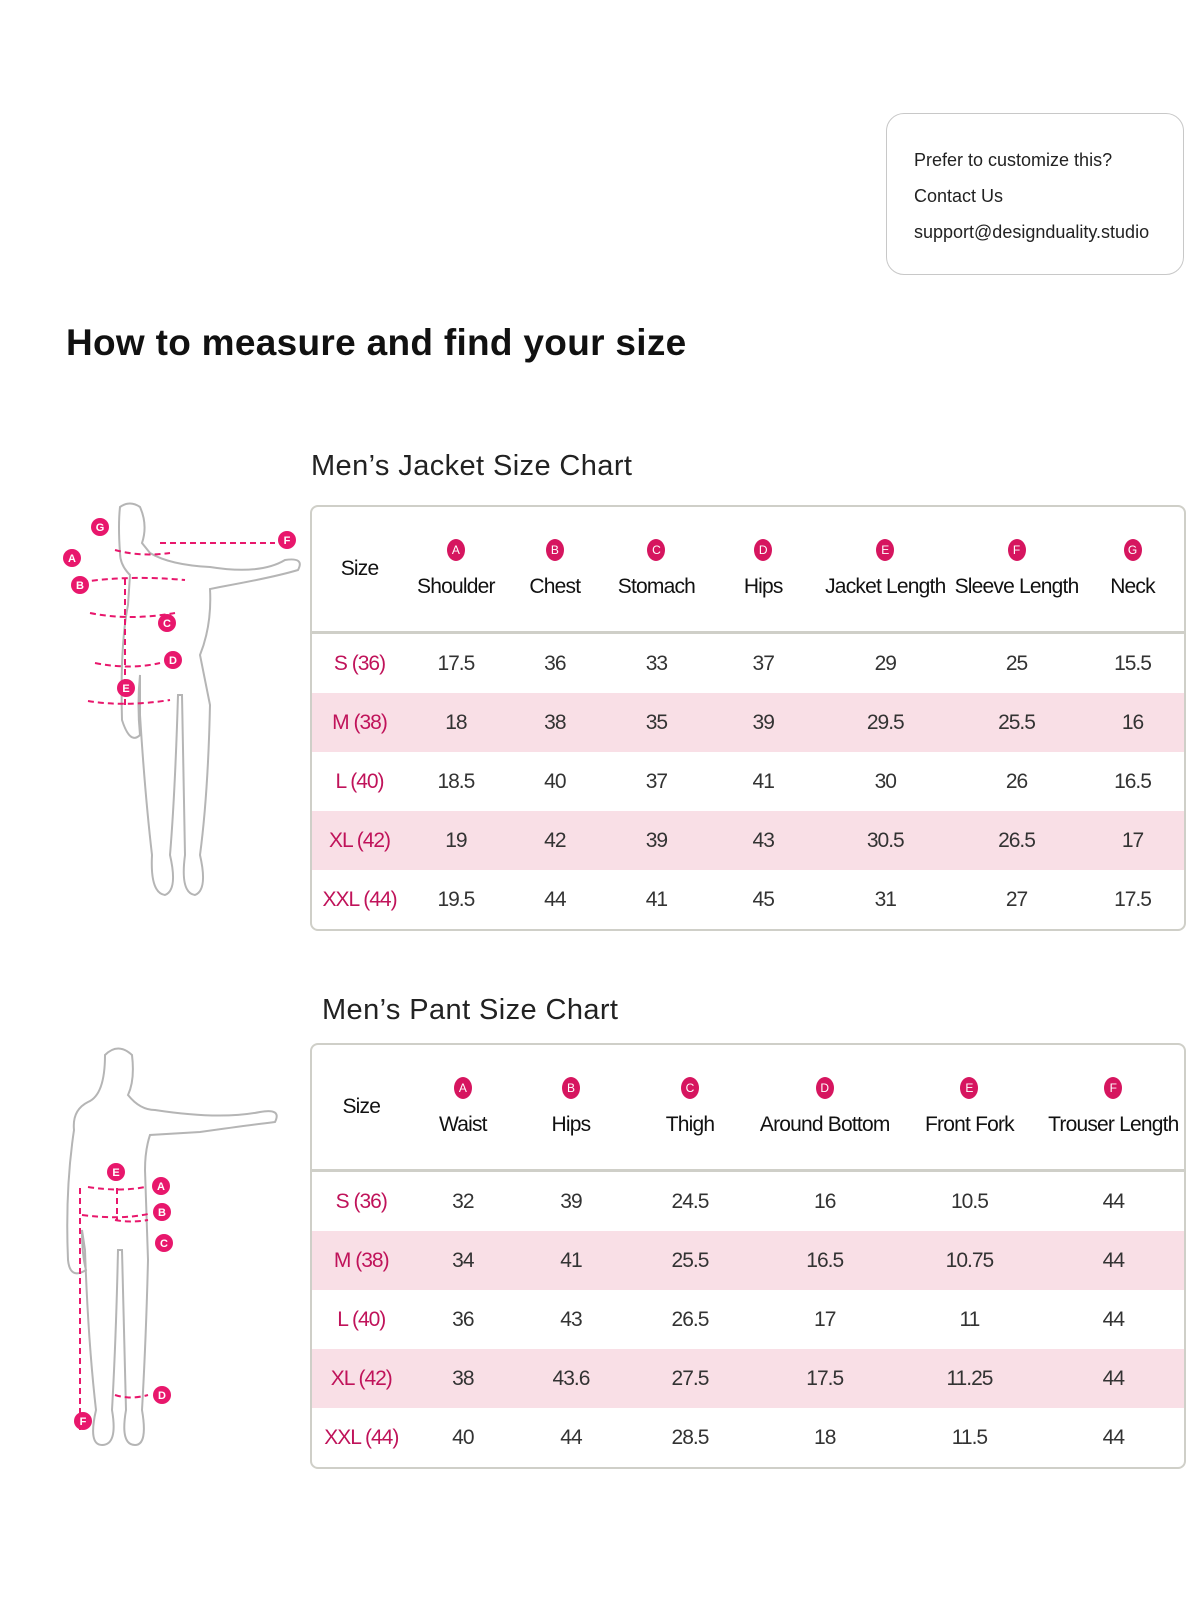 This screenshot has height=1600, width=1200. What do you see at coordinates (763, 899) in the screenshot?
I see `measurement-cell: 45` at bounding box center [763, 899].